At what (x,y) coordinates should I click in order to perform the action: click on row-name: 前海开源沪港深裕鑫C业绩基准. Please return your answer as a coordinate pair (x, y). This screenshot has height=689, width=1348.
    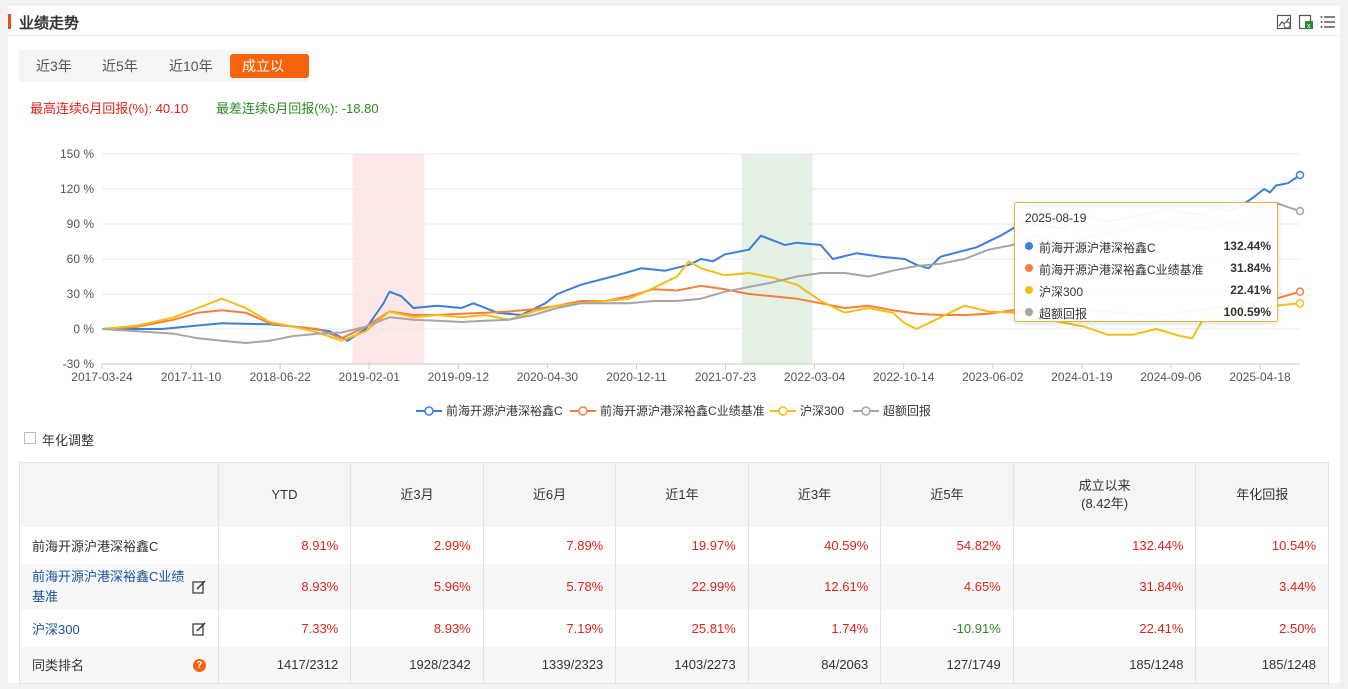
    Looking at the image, I should click on (119, 586).